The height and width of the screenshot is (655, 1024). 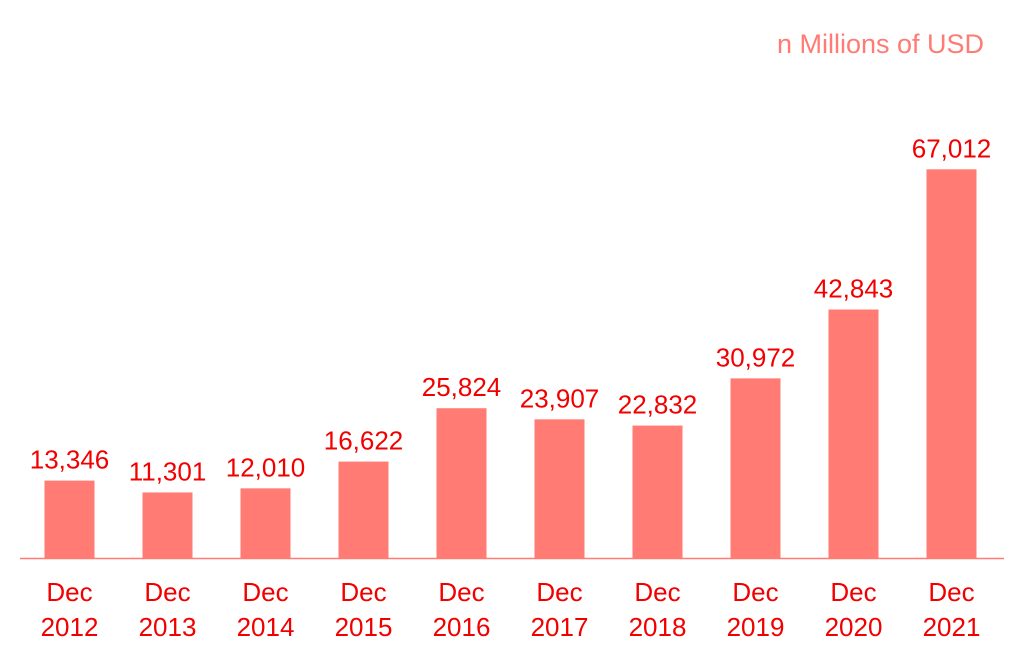 What do you see at coordinates (658, 627) in the screenshot?
I see `category-label-year: 2018` at bounding box center [658, 627].